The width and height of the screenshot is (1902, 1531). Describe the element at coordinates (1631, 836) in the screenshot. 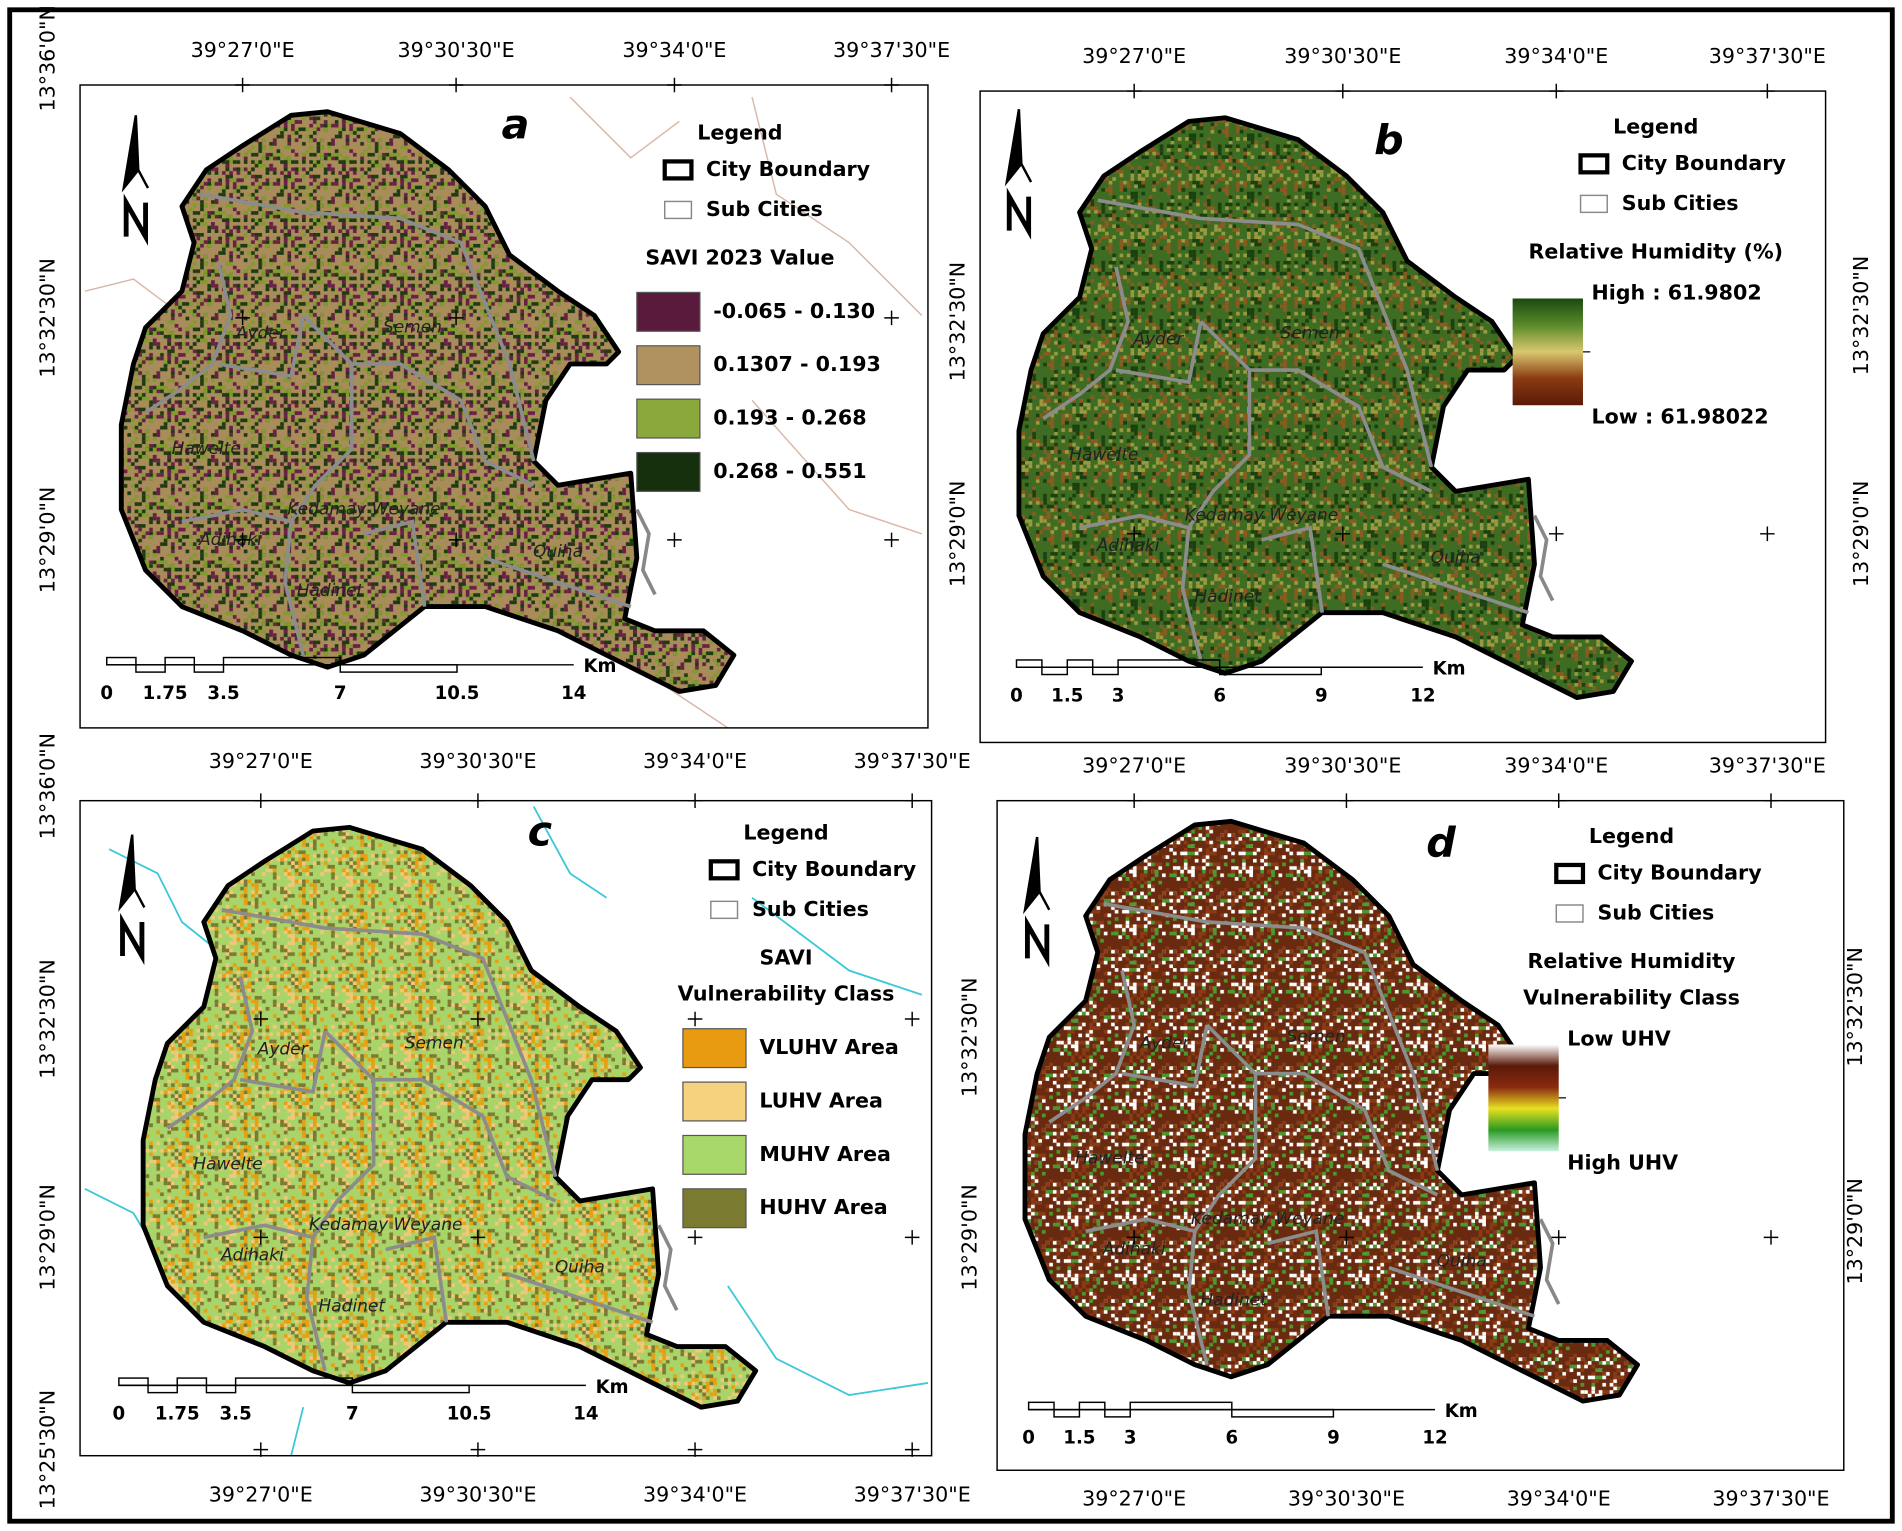

I see `legend-title: Legend` at that location.